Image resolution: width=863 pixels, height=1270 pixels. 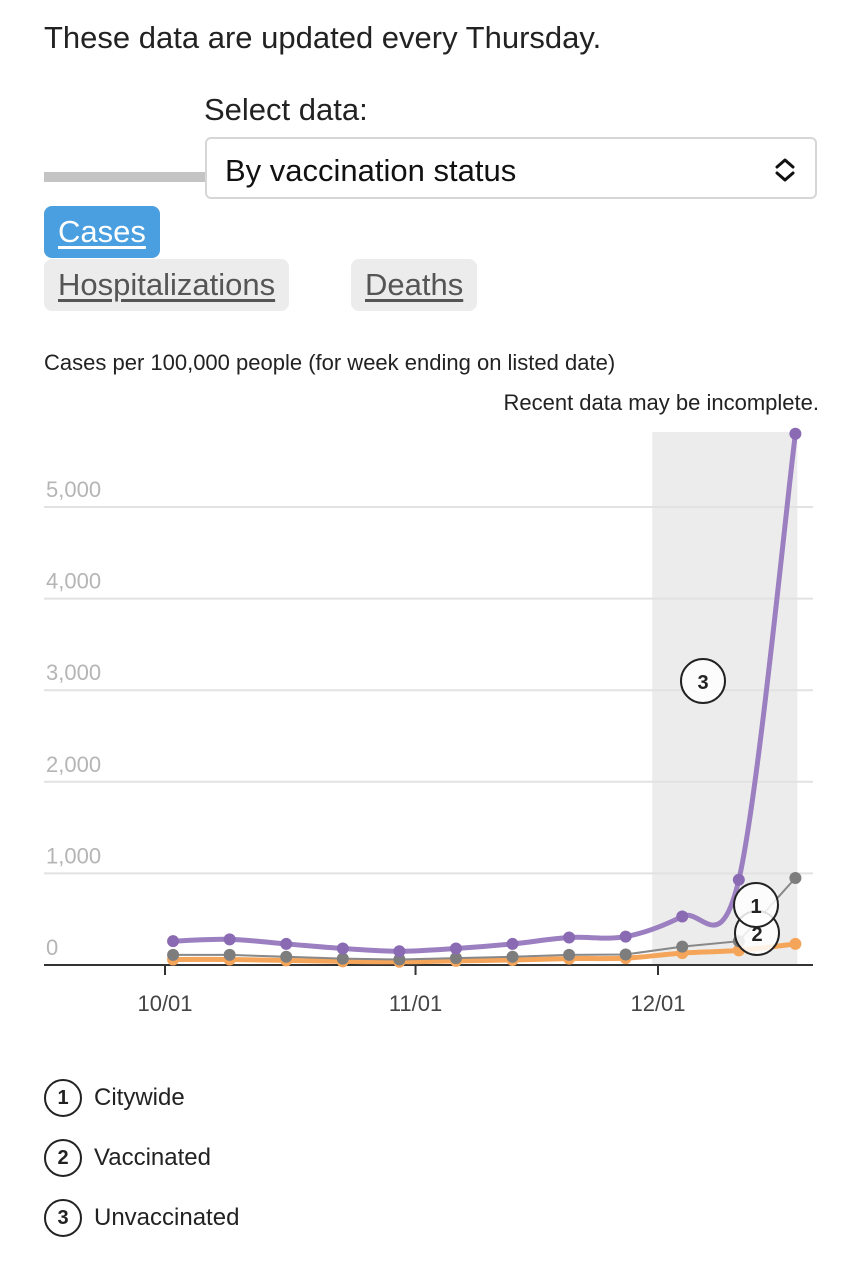 I want to click on x-tick-label: 10/01, so click(x=164, y=1003).